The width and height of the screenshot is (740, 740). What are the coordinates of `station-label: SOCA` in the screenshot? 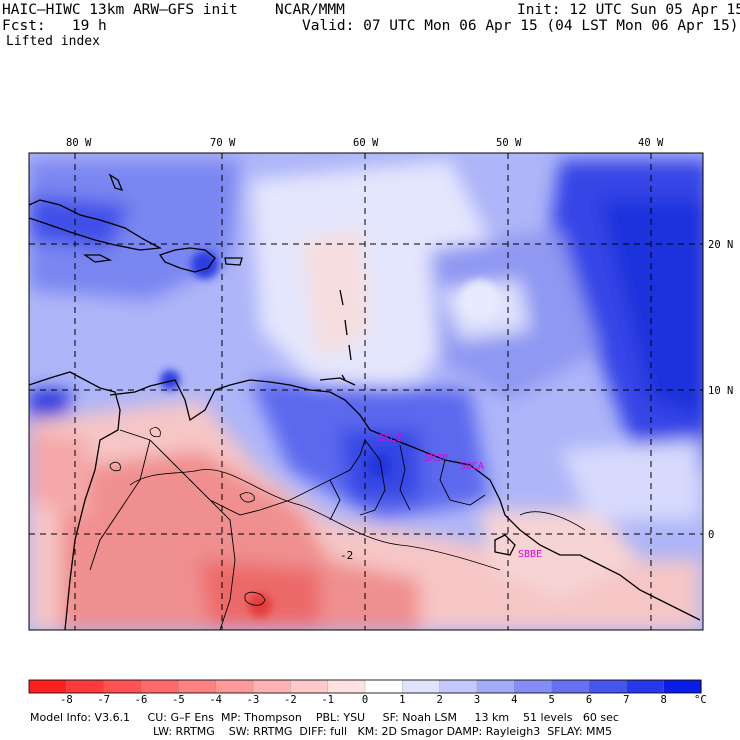 It's located at (472, 466).